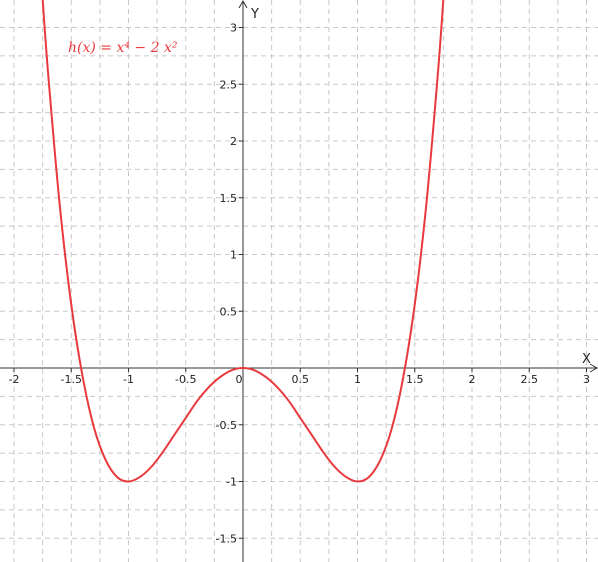 The height and width of the screenshot is (562, 598). What do you see at coordinates (357, 379) in the screenshot?
I see `x-tick-label: 1` at bounding box center [357, 379].